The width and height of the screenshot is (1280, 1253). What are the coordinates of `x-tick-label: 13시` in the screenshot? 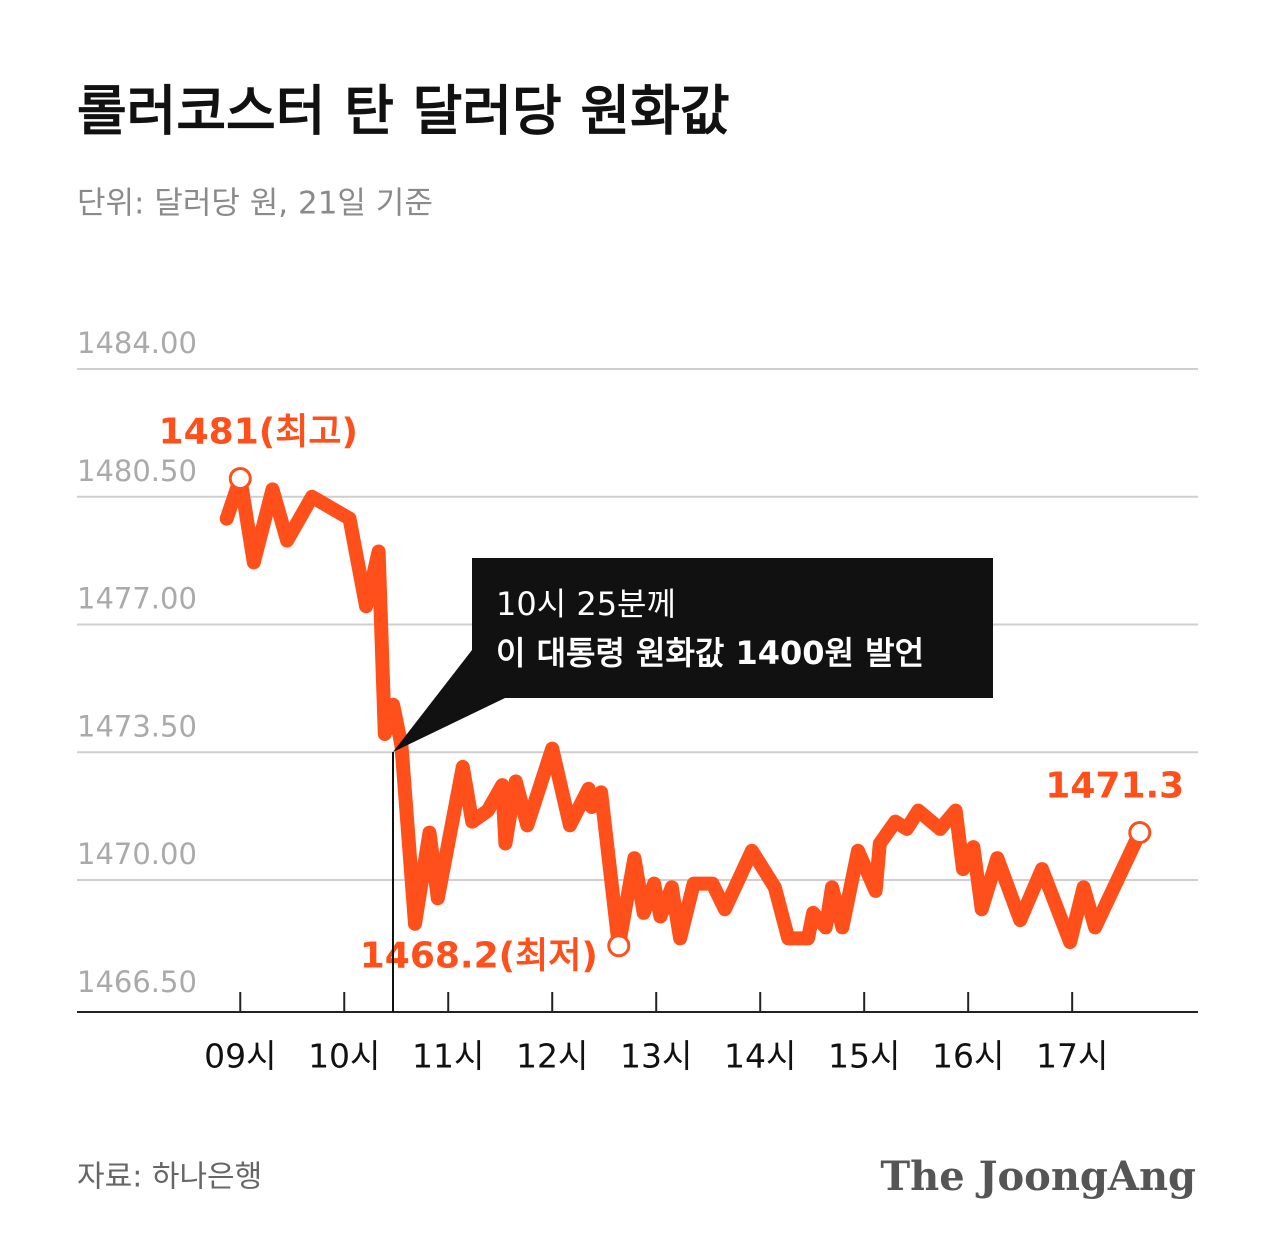 It's located at (656, 1056).